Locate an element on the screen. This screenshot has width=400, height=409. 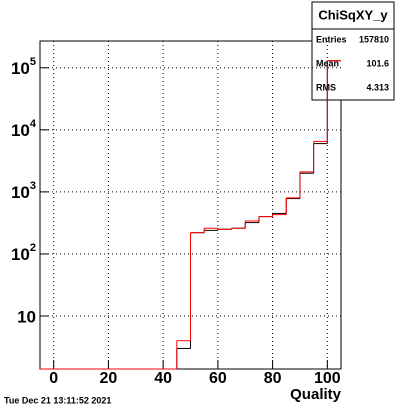
x-tick-label: 80 is located at coordinates (273, 378).